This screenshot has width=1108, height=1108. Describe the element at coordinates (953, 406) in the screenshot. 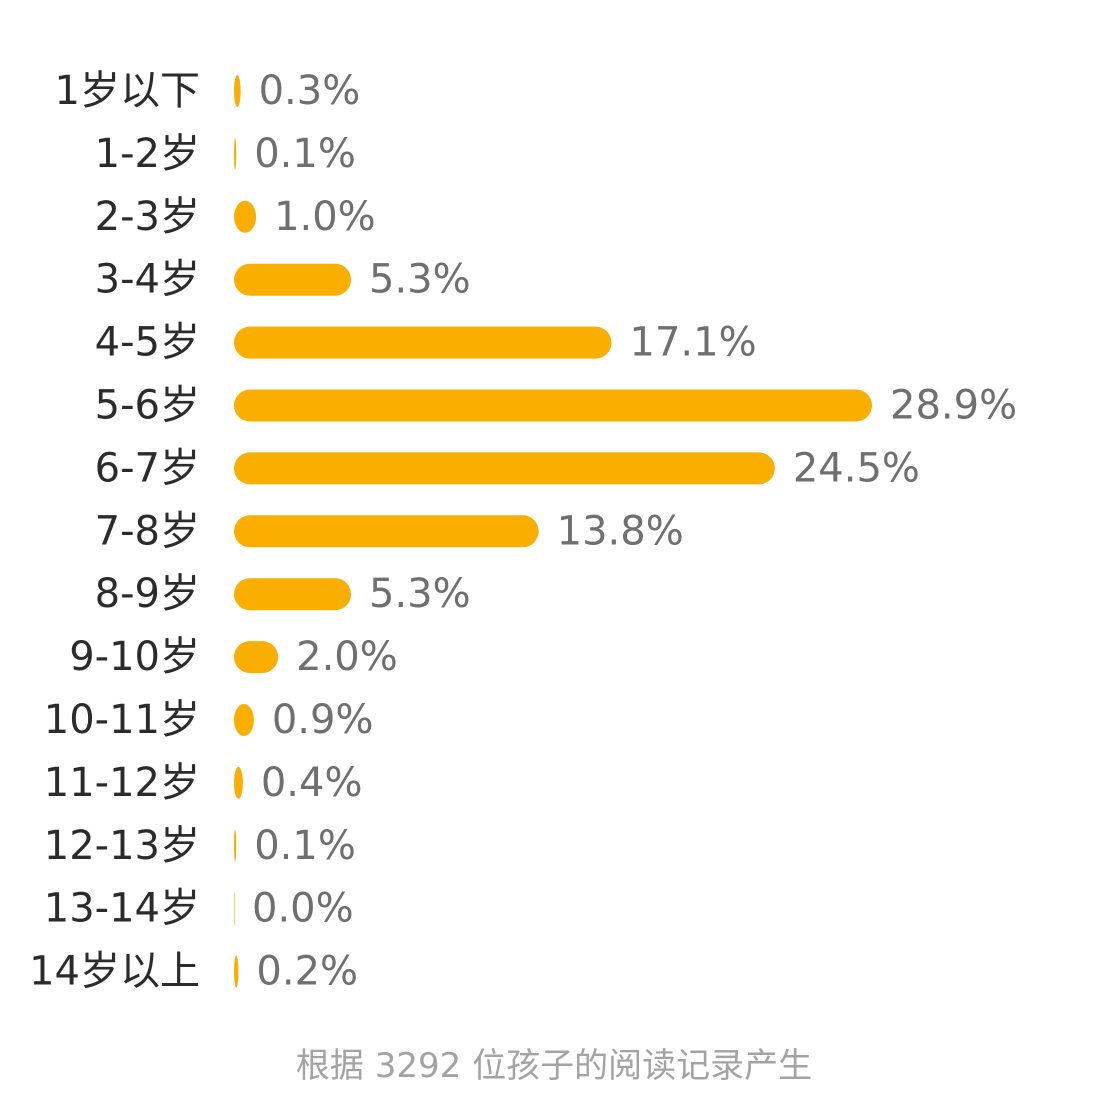

I see `value-label: 28.9%` at that location.